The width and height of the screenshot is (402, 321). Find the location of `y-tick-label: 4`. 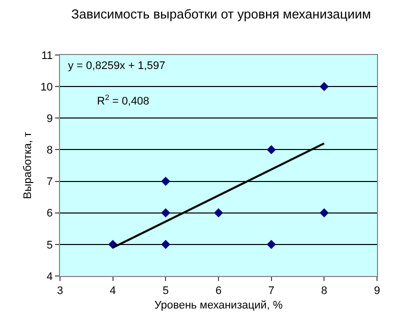

y-tick-label: 4 is located at coordinates (49, 276).